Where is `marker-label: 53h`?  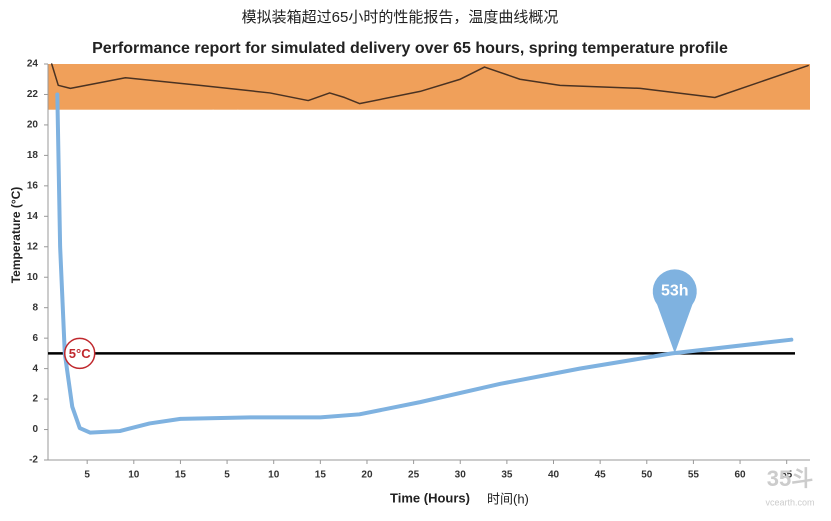 marker-label: 53h is located at coordinates (675, 291).